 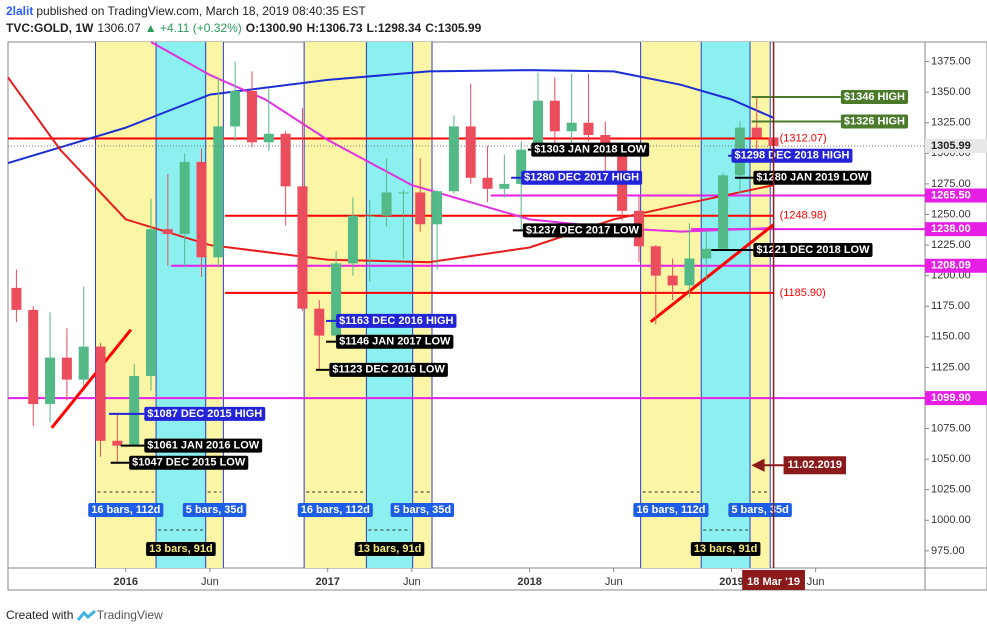 I want to click on annotation-box-text: $1087 DEC 2015 HIGH, so click(x=204, y=414).